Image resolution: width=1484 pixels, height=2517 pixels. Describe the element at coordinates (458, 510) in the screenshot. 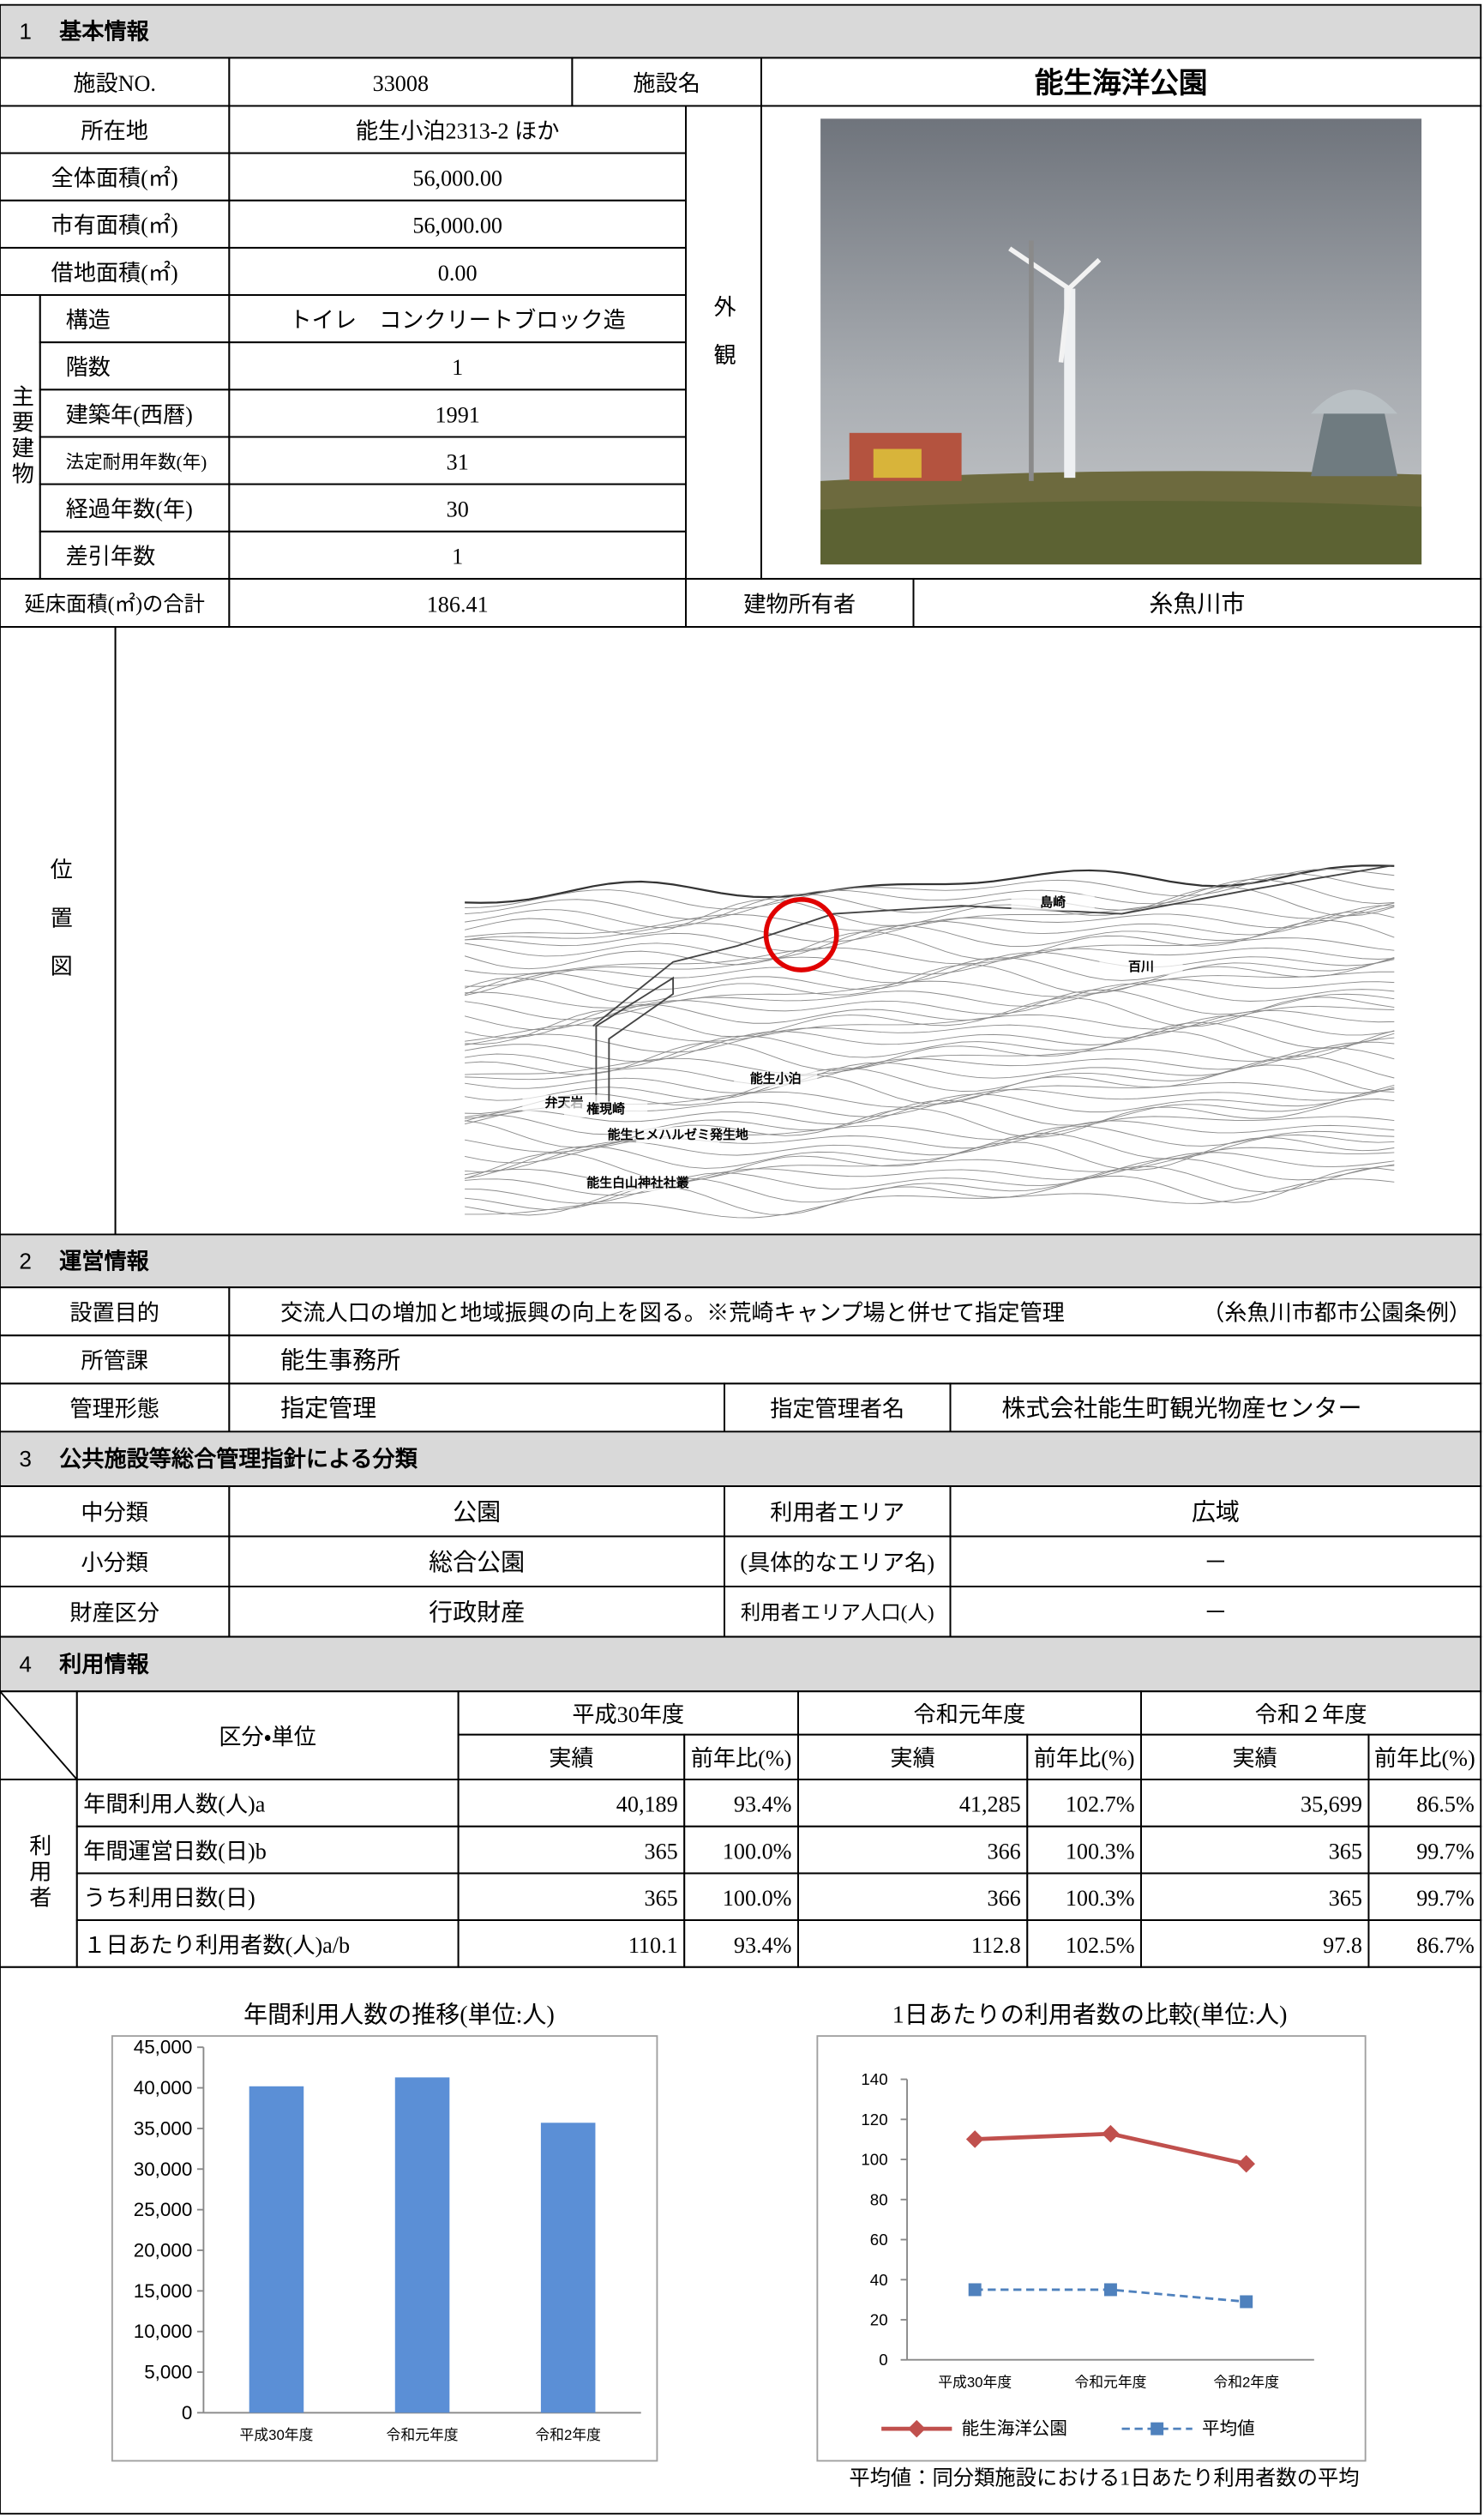

I see `value: 30` at that location.